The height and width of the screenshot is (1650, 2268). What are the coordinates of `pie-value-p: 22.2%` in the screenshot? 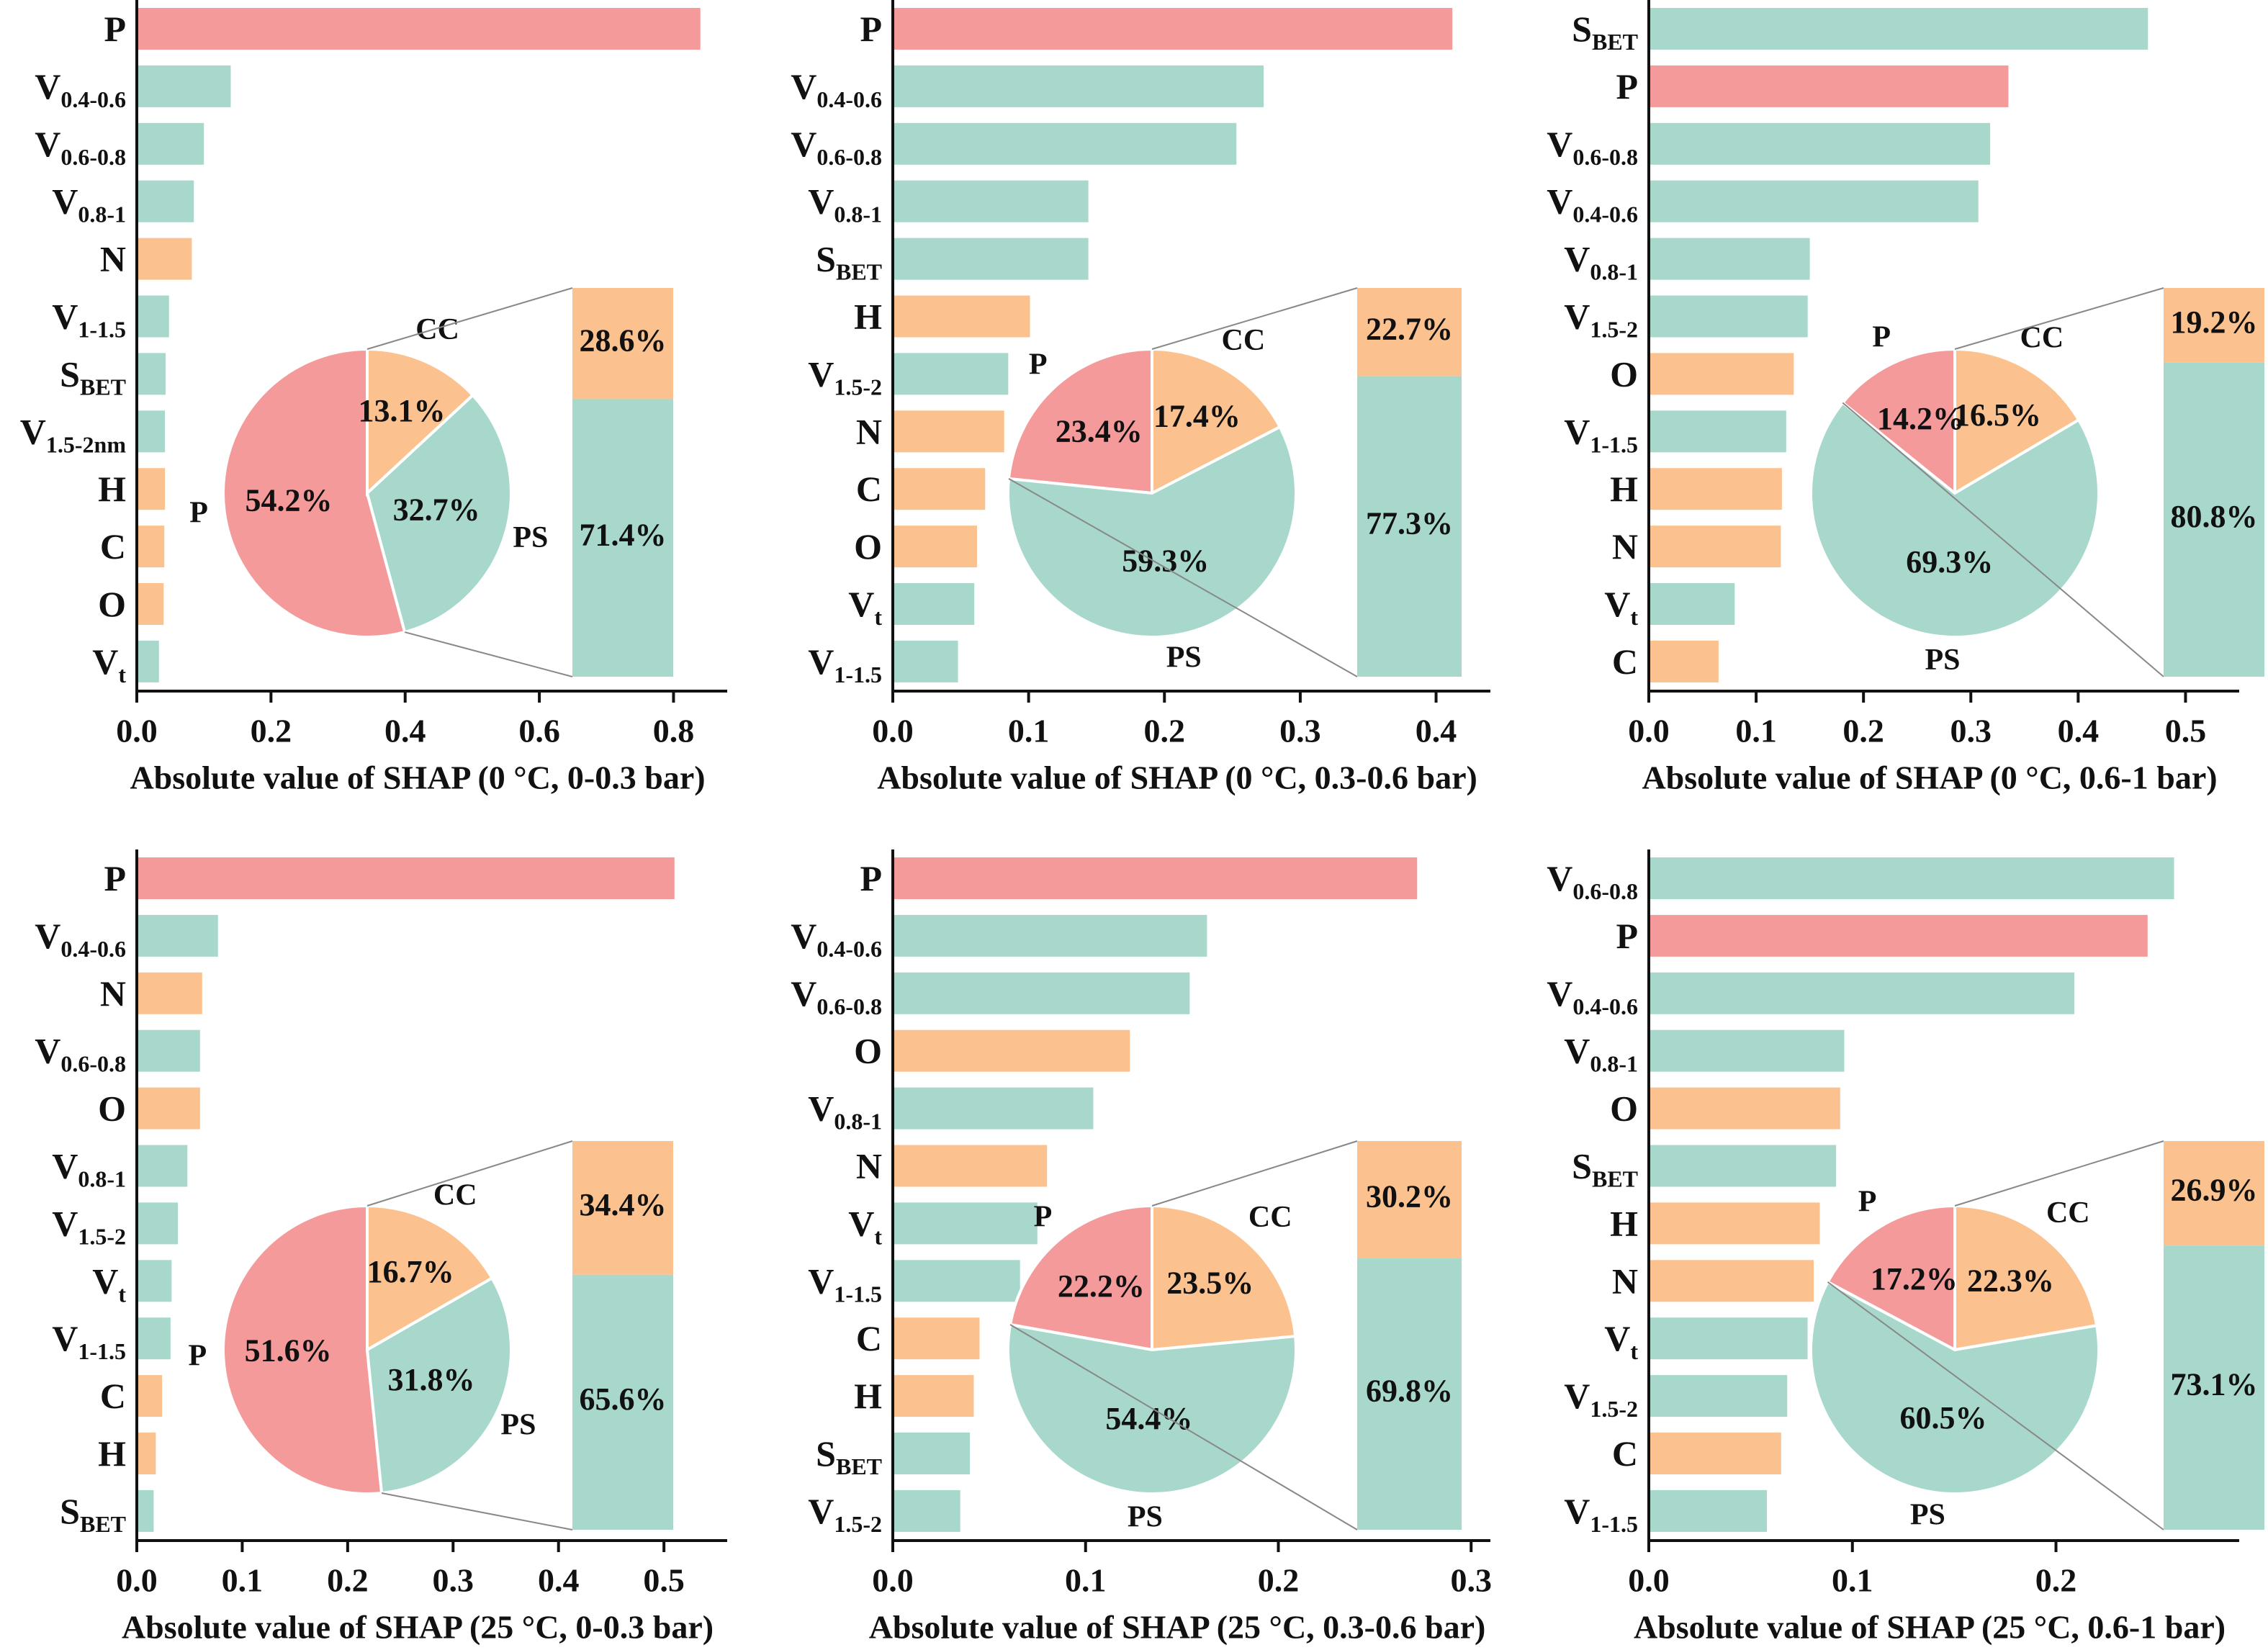 It's located at (1101, 1286).